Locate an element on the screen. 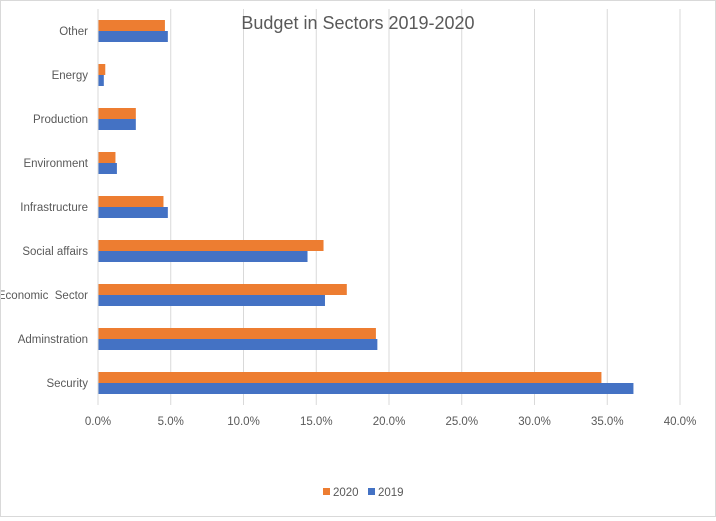  x-tick-label: 20.0% is located at coordinates (389, 422).